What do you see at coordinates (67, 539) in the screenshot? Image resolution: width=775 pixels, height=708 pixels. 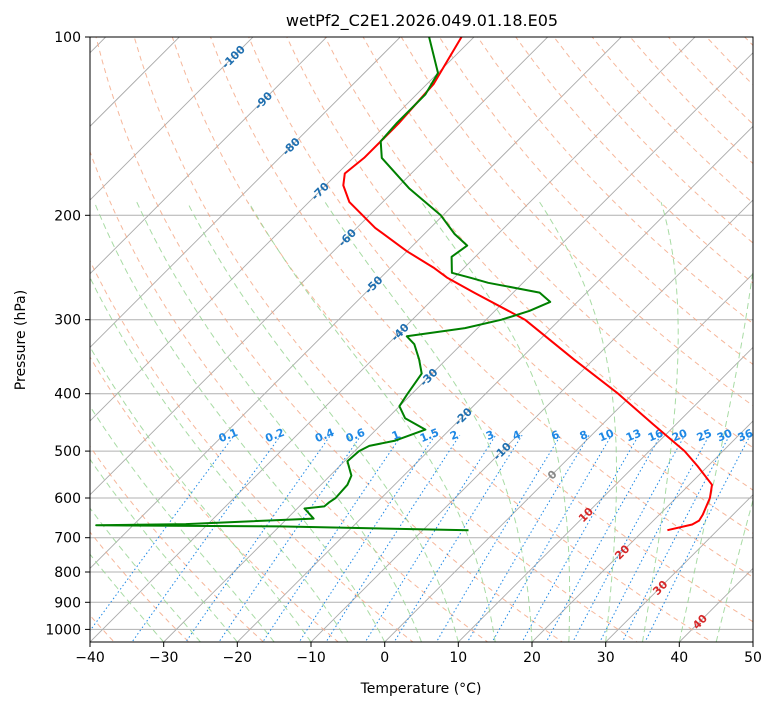 I see `y-tick-label: 700` at bounding box center [67, 539].